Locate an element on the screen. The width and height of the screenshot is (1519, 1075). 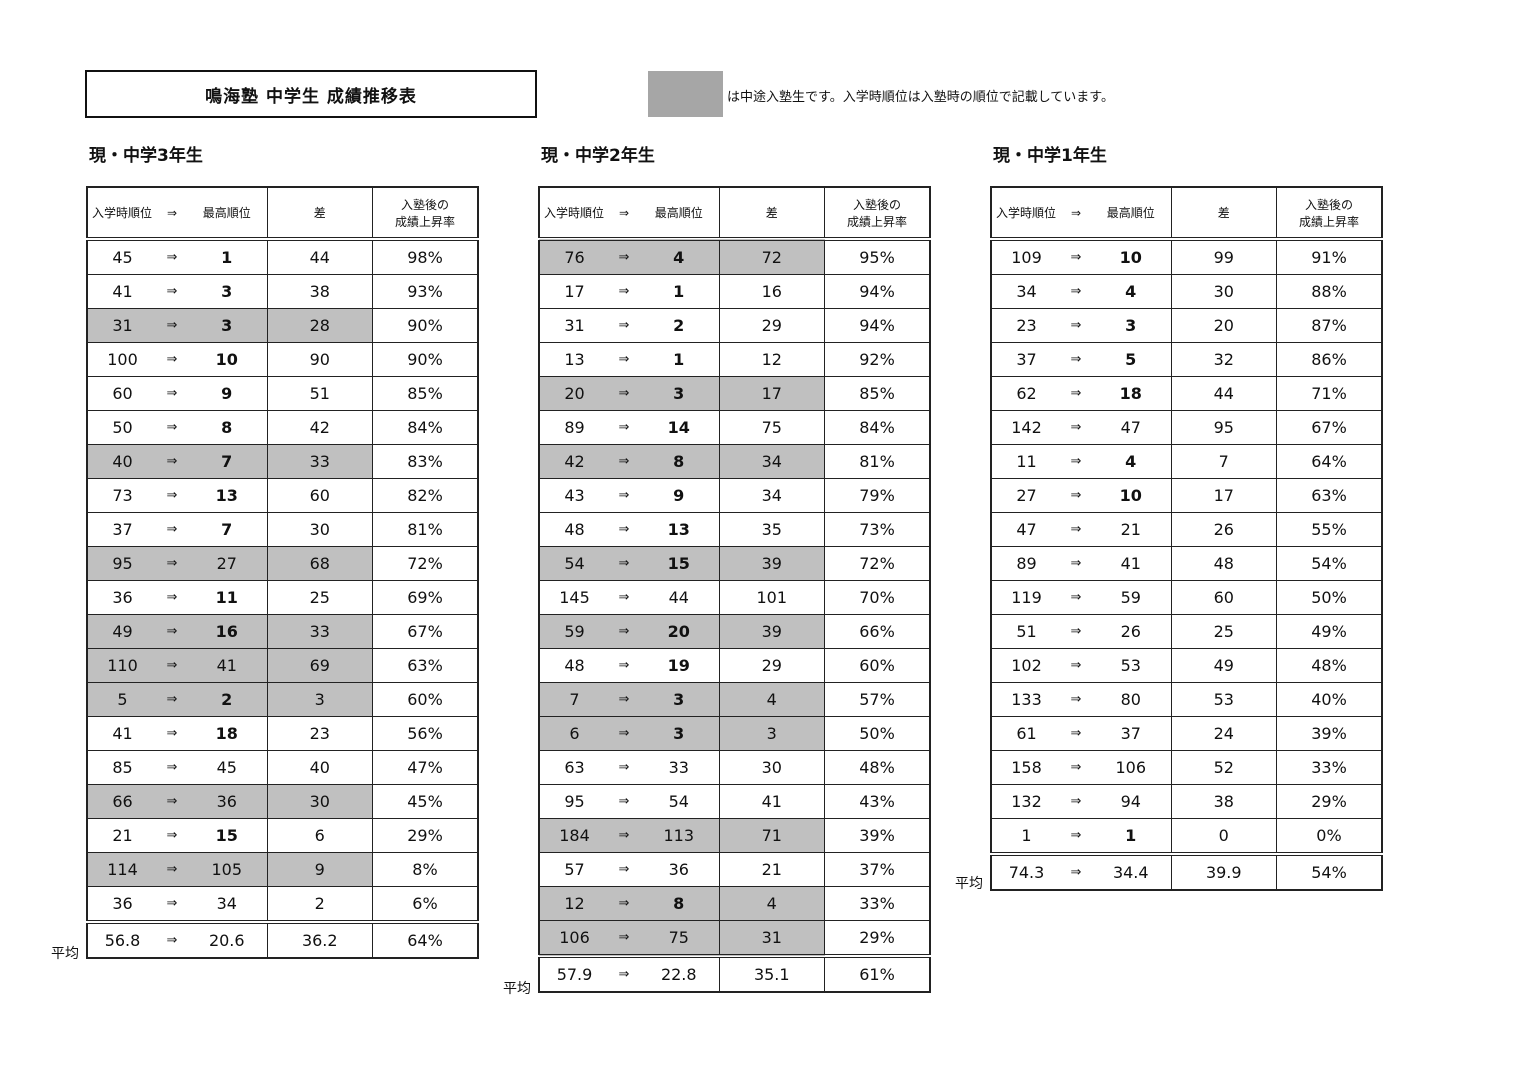
average-best: 20.6 is located at coordinates (227, 939).